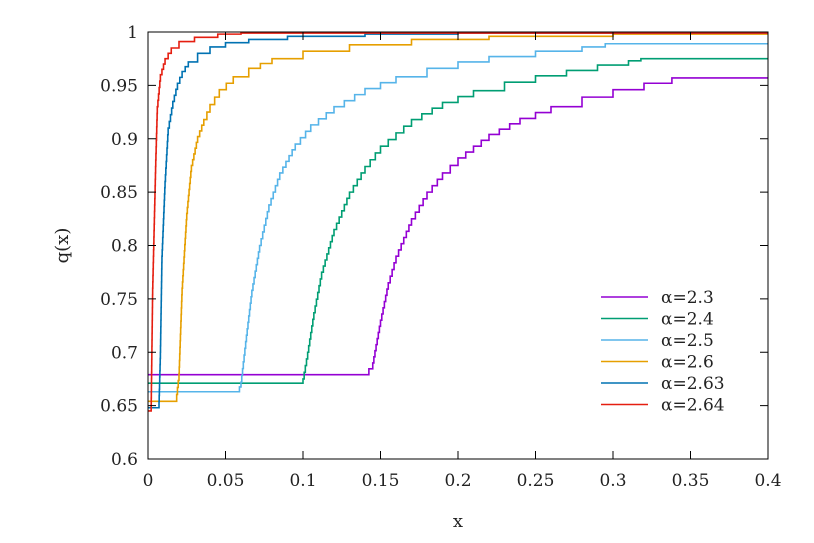  What do you see at coordinates (119, 300) in the screenshot?
I see `y-tick-label: 0.75` at bounding box center [119, 300].